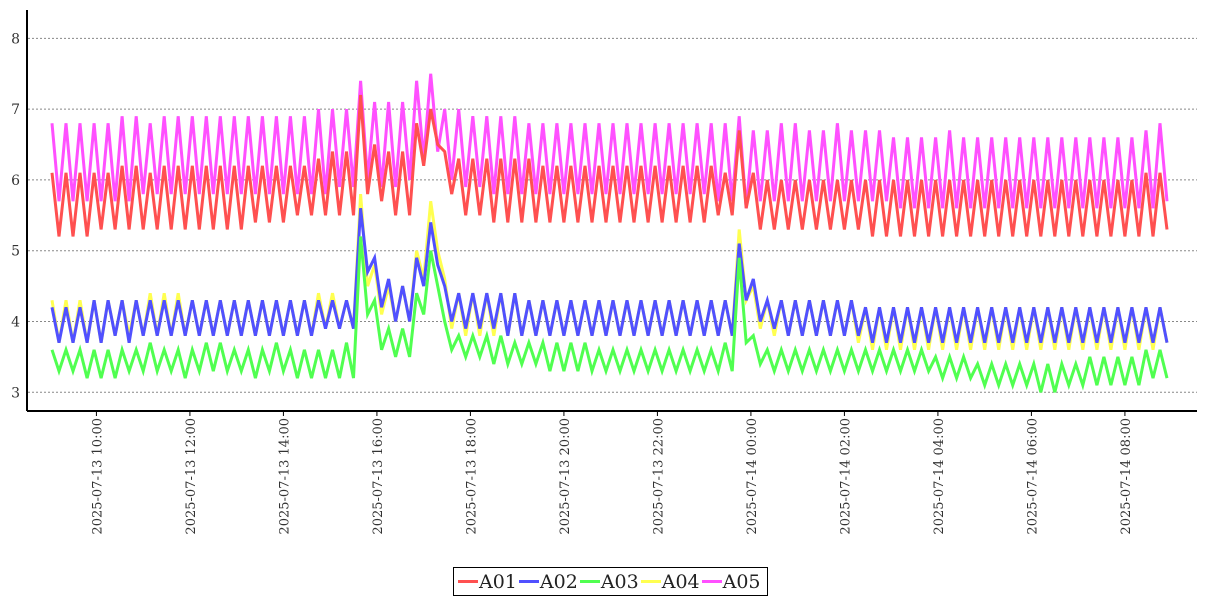 The height and width of the screenshot is (600, 1207). I want to click on y-tick-labels: 3 4 5 6 7 8, so click(15, 216).